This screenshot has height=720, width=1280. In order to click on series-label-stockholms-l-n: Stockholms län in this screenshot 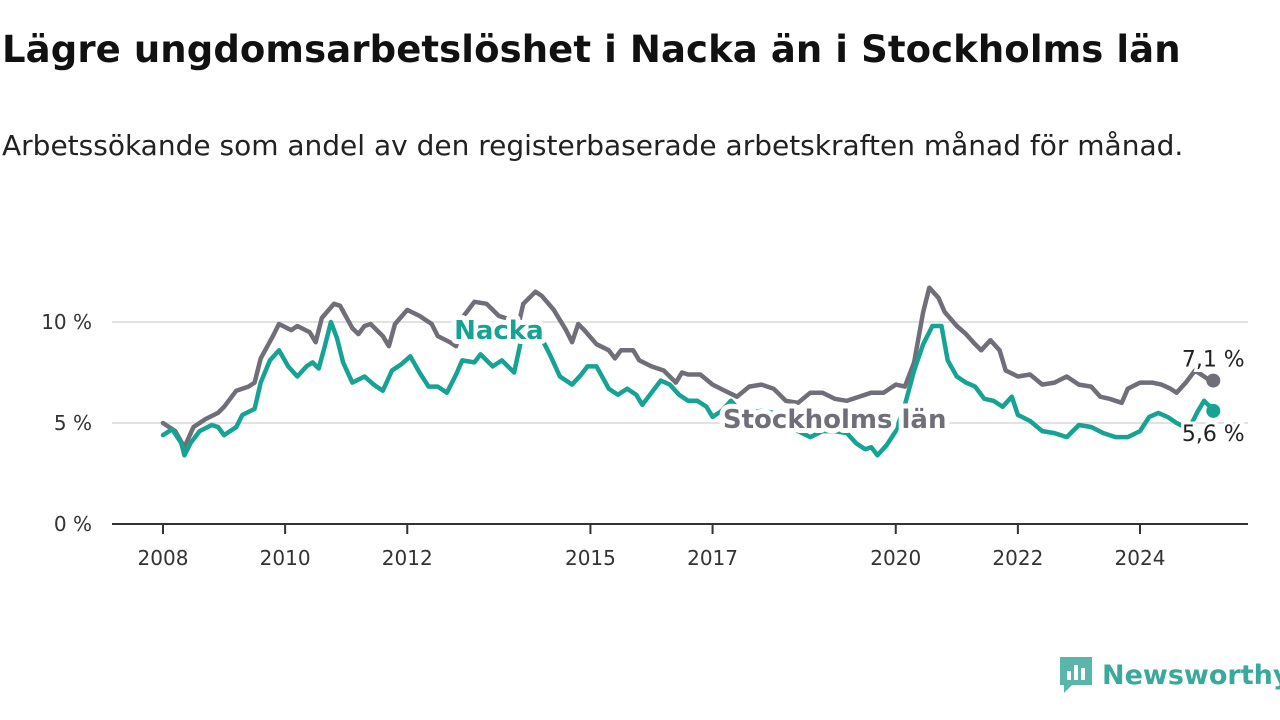, I will do `click(835, 420)`.